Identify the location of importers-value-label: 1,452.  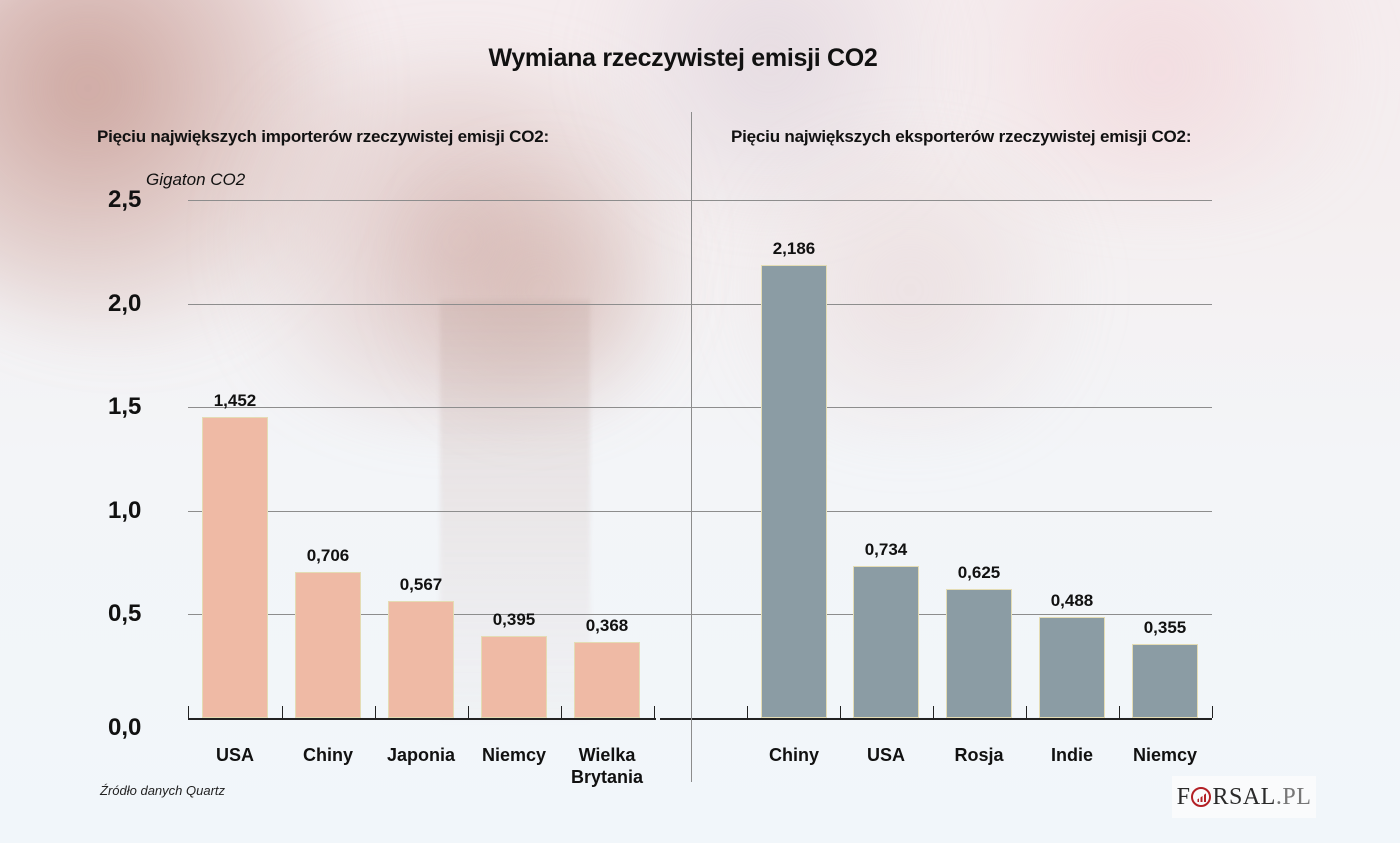
(235, 401).